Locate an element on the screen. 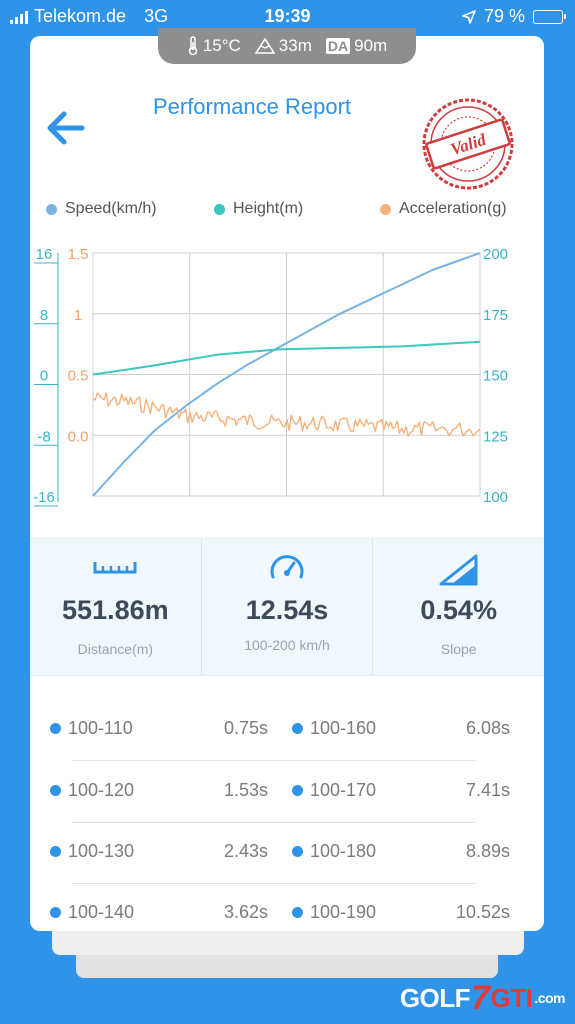  watermark-com: .com is located at coordinates (549, 998).